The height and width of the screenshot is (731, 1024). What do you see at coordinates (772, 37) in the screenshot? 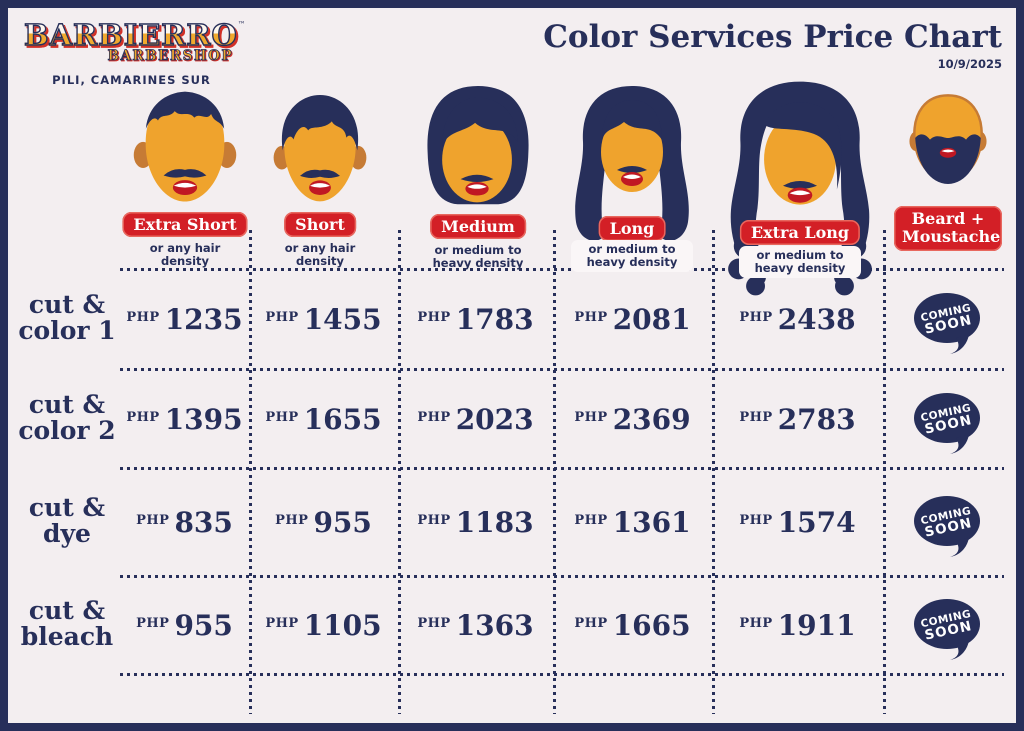
I see `page-title: Color Services Price Chart` at bounding box center [772, 37].